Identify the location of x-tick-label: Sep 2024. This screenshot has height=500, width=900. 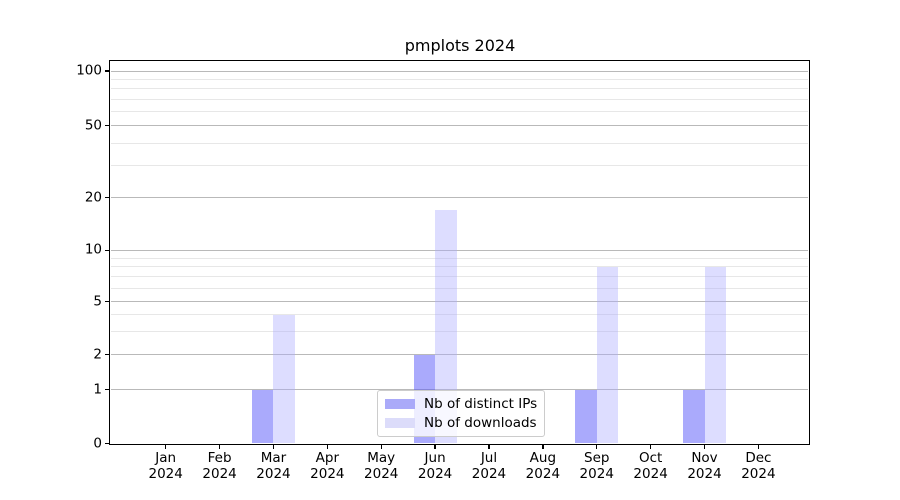
(597, 466).